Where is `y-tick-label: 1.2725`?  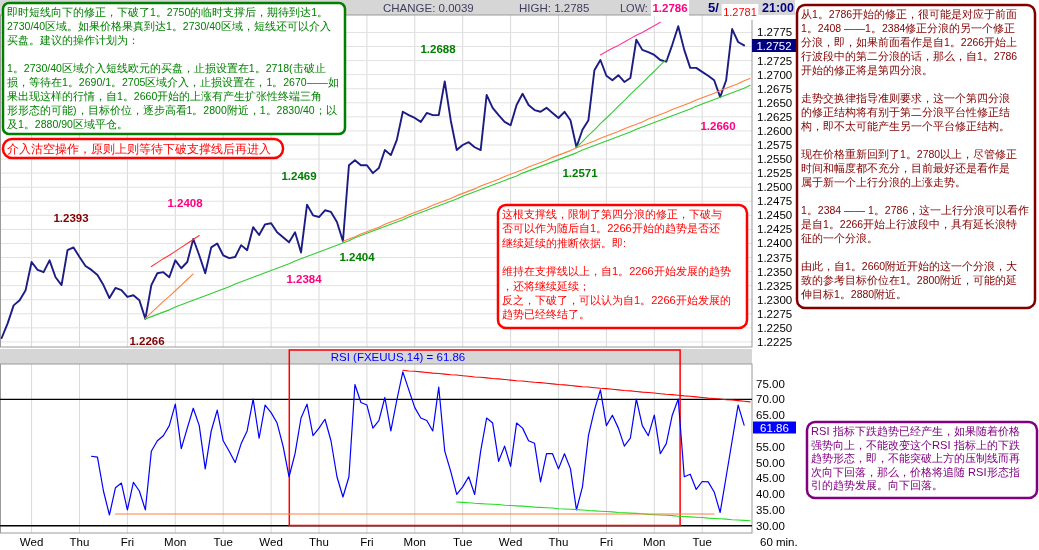 y-tick-label: 1.2725 is located at coordinates (775, 60).